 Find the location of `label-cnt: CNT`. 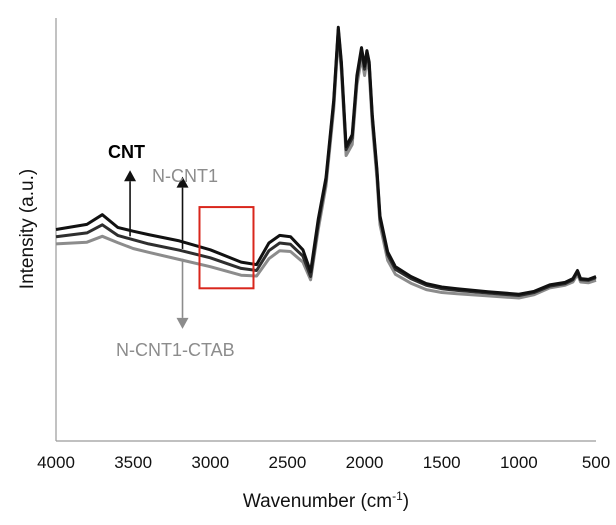

label-cnt: CNT is located at coordinates (126, 152).